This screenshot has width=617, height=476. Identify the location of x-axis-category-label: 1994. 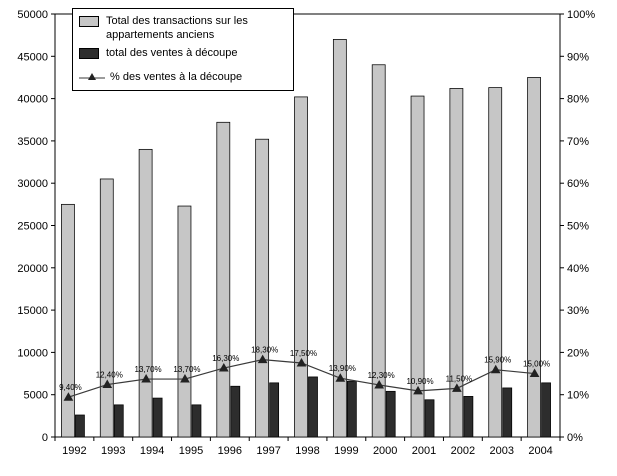
(152, 451).